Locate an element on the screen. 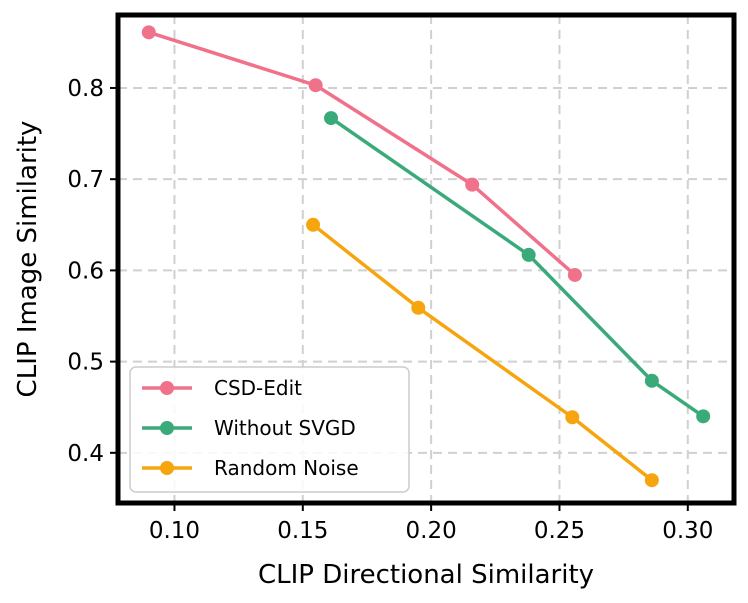  x-tick-label: 0.30 is located at coordinates (687, 531).